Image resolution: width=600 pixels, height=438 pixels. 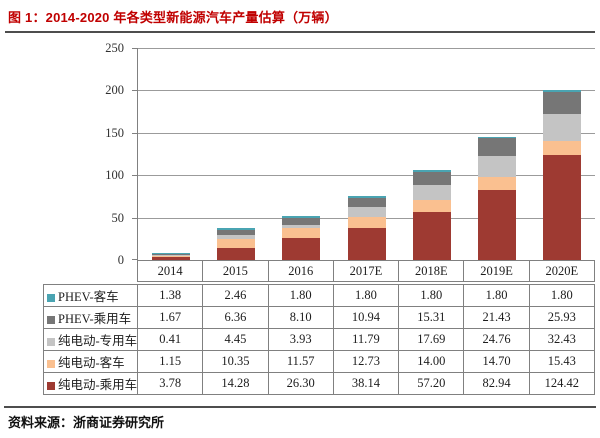 I want to click on value-cell: 8.10, so click(x=300, y=317).